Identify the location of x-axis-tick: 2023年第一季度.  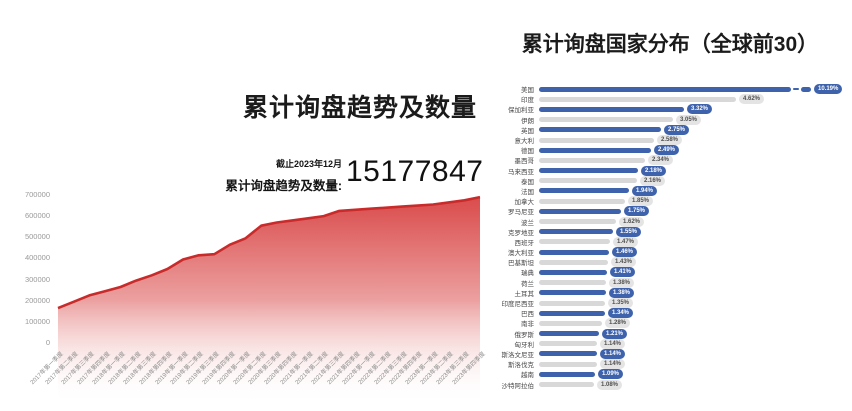
(422, 369).